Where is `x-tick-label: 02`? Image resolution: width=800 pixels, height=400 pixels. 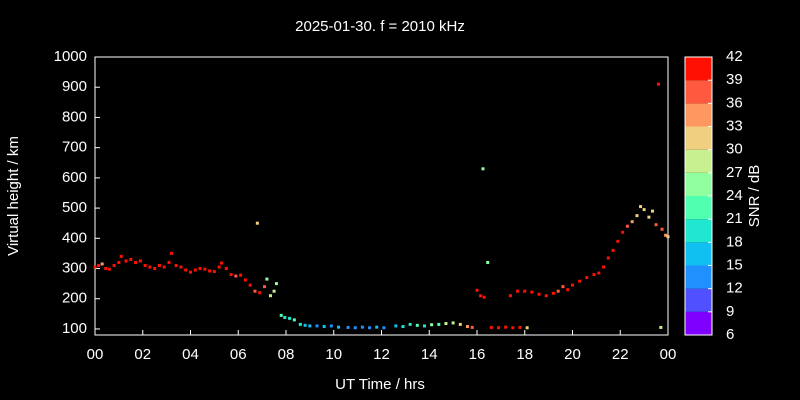 x-tick-label: 02 is located at coordinates (142, 354).